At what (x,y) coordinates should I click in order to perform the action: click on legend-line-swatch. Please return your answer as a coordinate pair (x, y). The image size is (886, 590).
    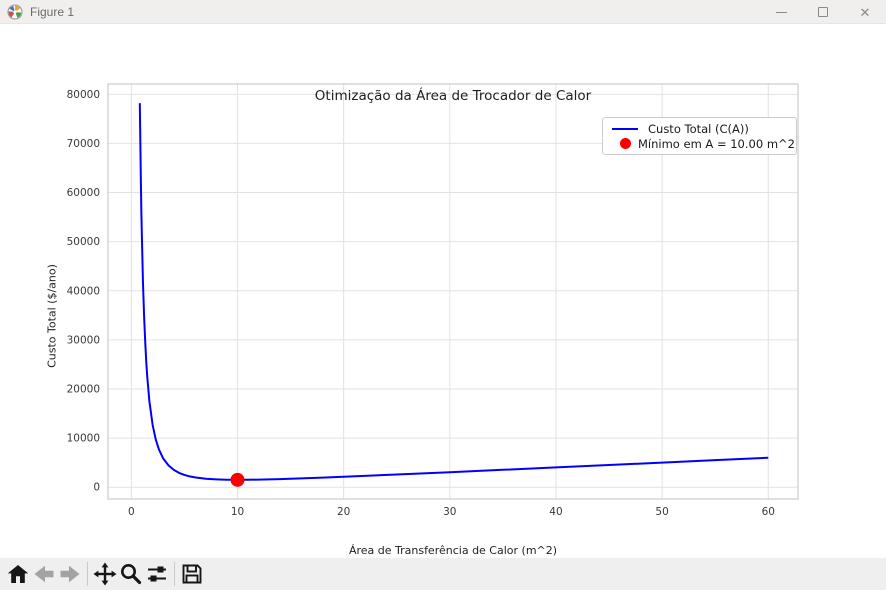
    Looking at the image, I should click on (625, 128).